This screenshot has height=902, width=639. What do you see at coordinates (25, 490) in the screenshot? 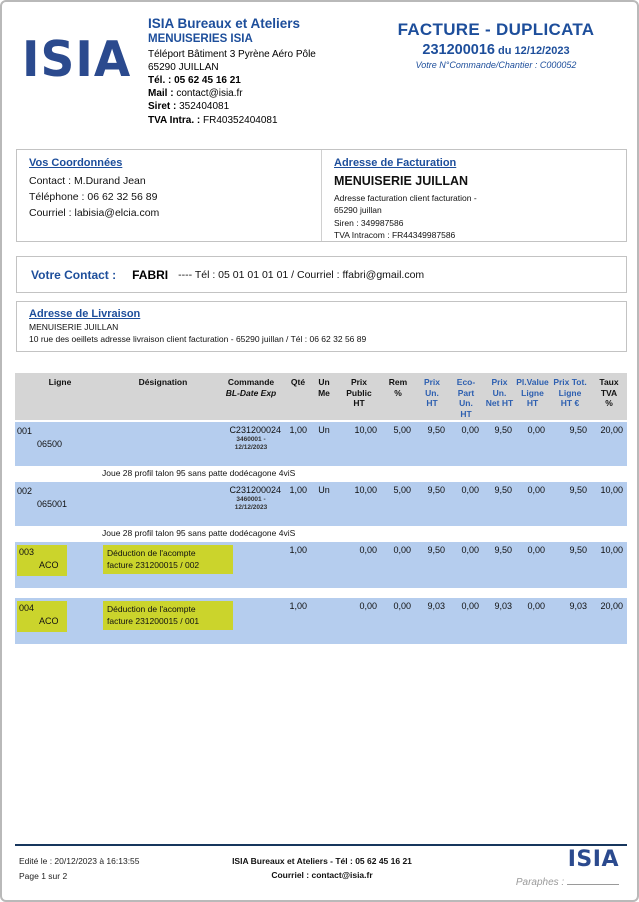
I see `ligne-number: 002` at bounding box center [25, 490].